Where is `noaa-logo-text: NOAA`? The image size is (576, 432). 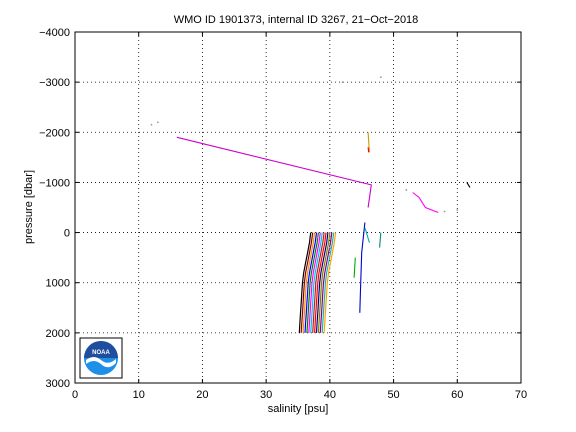 noaa-logo-text: NOAA is located at coordinates (101, 353).